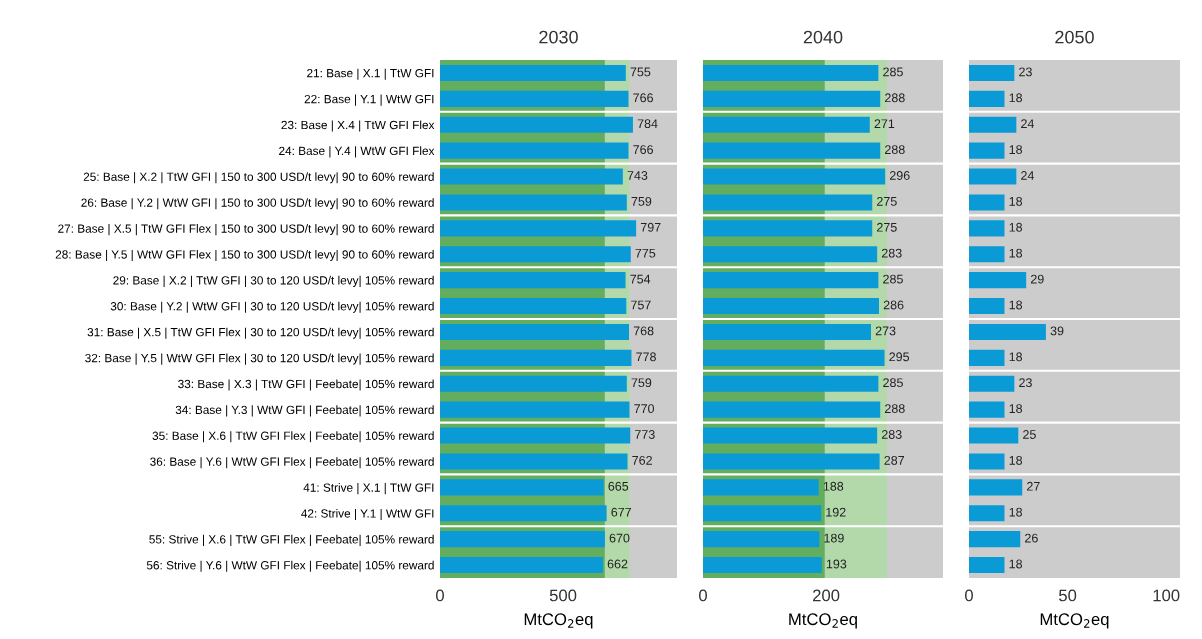 The width and height of the screenshot is (1202, 639). What do you see at coordinates (617, 564) in the screenshot?
I see `data-label: 662` at bounding box center [617, 564].